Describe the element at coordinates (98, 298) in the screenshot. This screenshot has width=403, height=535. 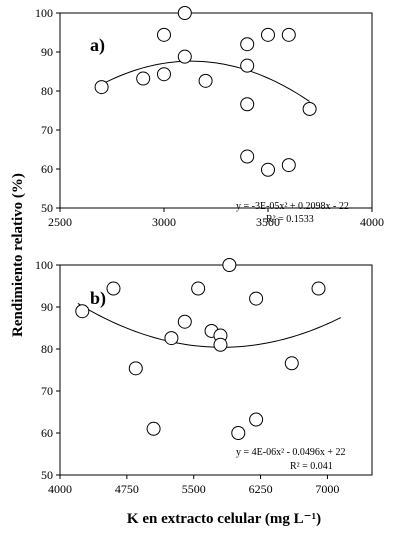
I see `panel-b-label: b)` at that location.